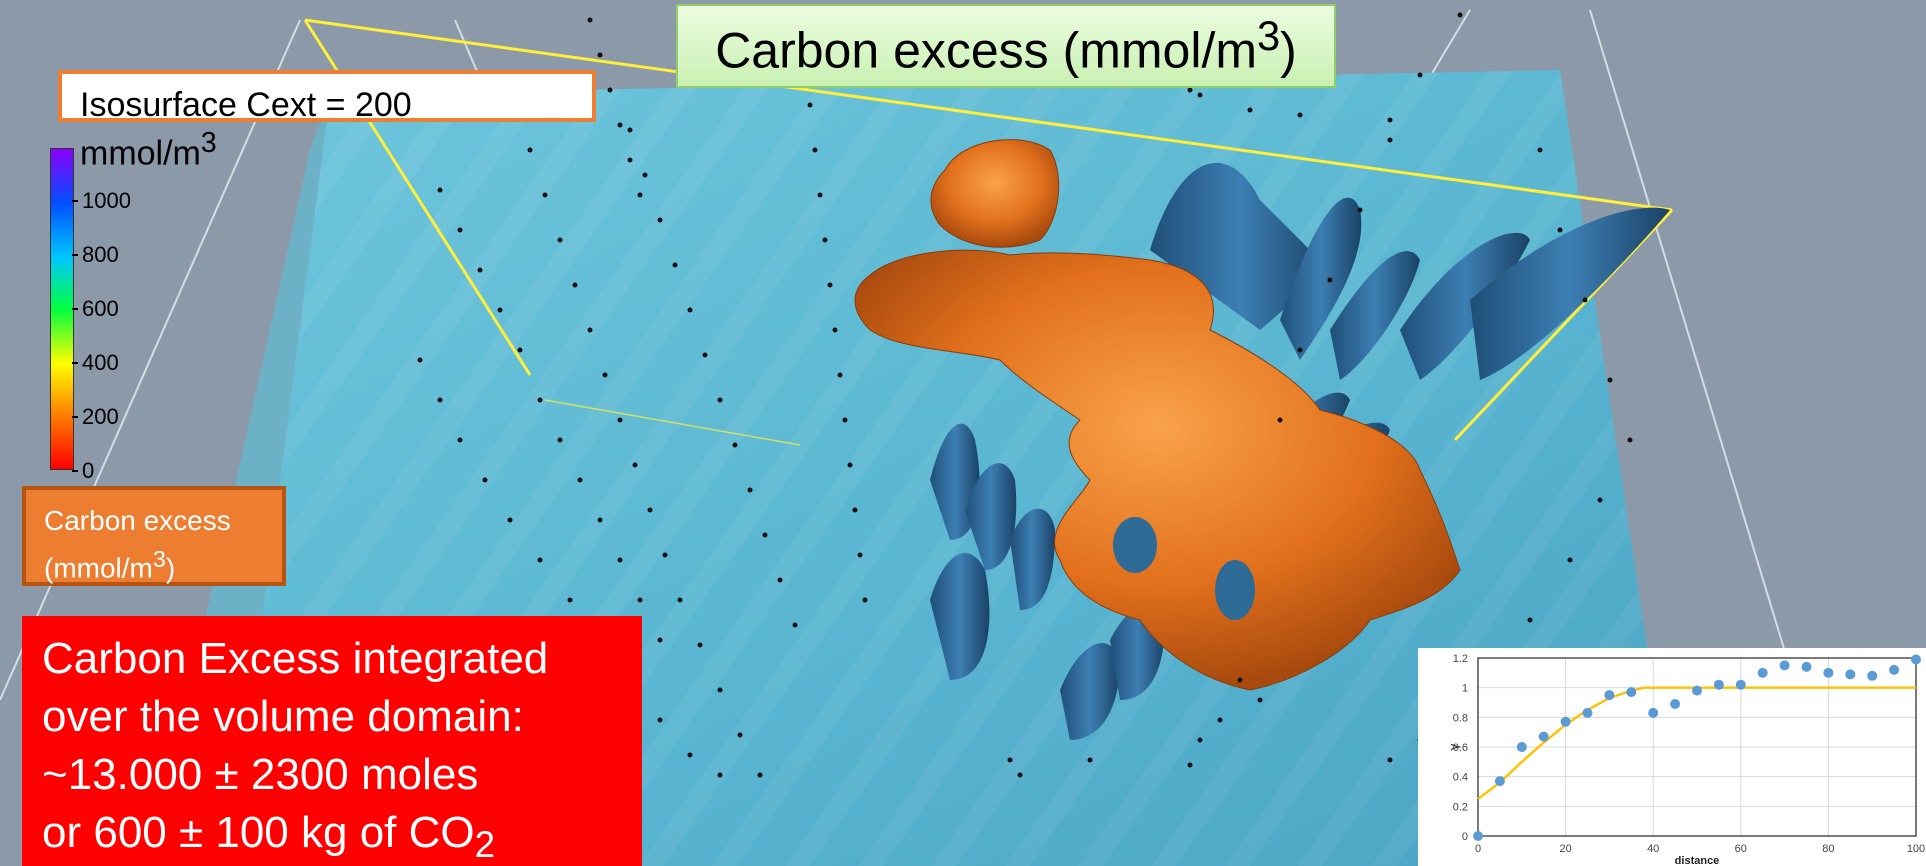  What do you see at coordinates (82, 471) in the screenshot?
I see `colorbar-tick: 0` at bounding box center [82, 471].